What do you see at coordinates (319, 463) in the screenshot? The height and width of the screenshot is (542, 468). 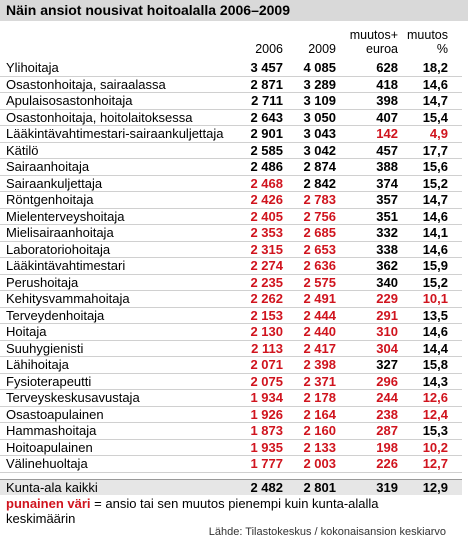 I see `cell-value: 2 003` at bounding box center [319, 463].